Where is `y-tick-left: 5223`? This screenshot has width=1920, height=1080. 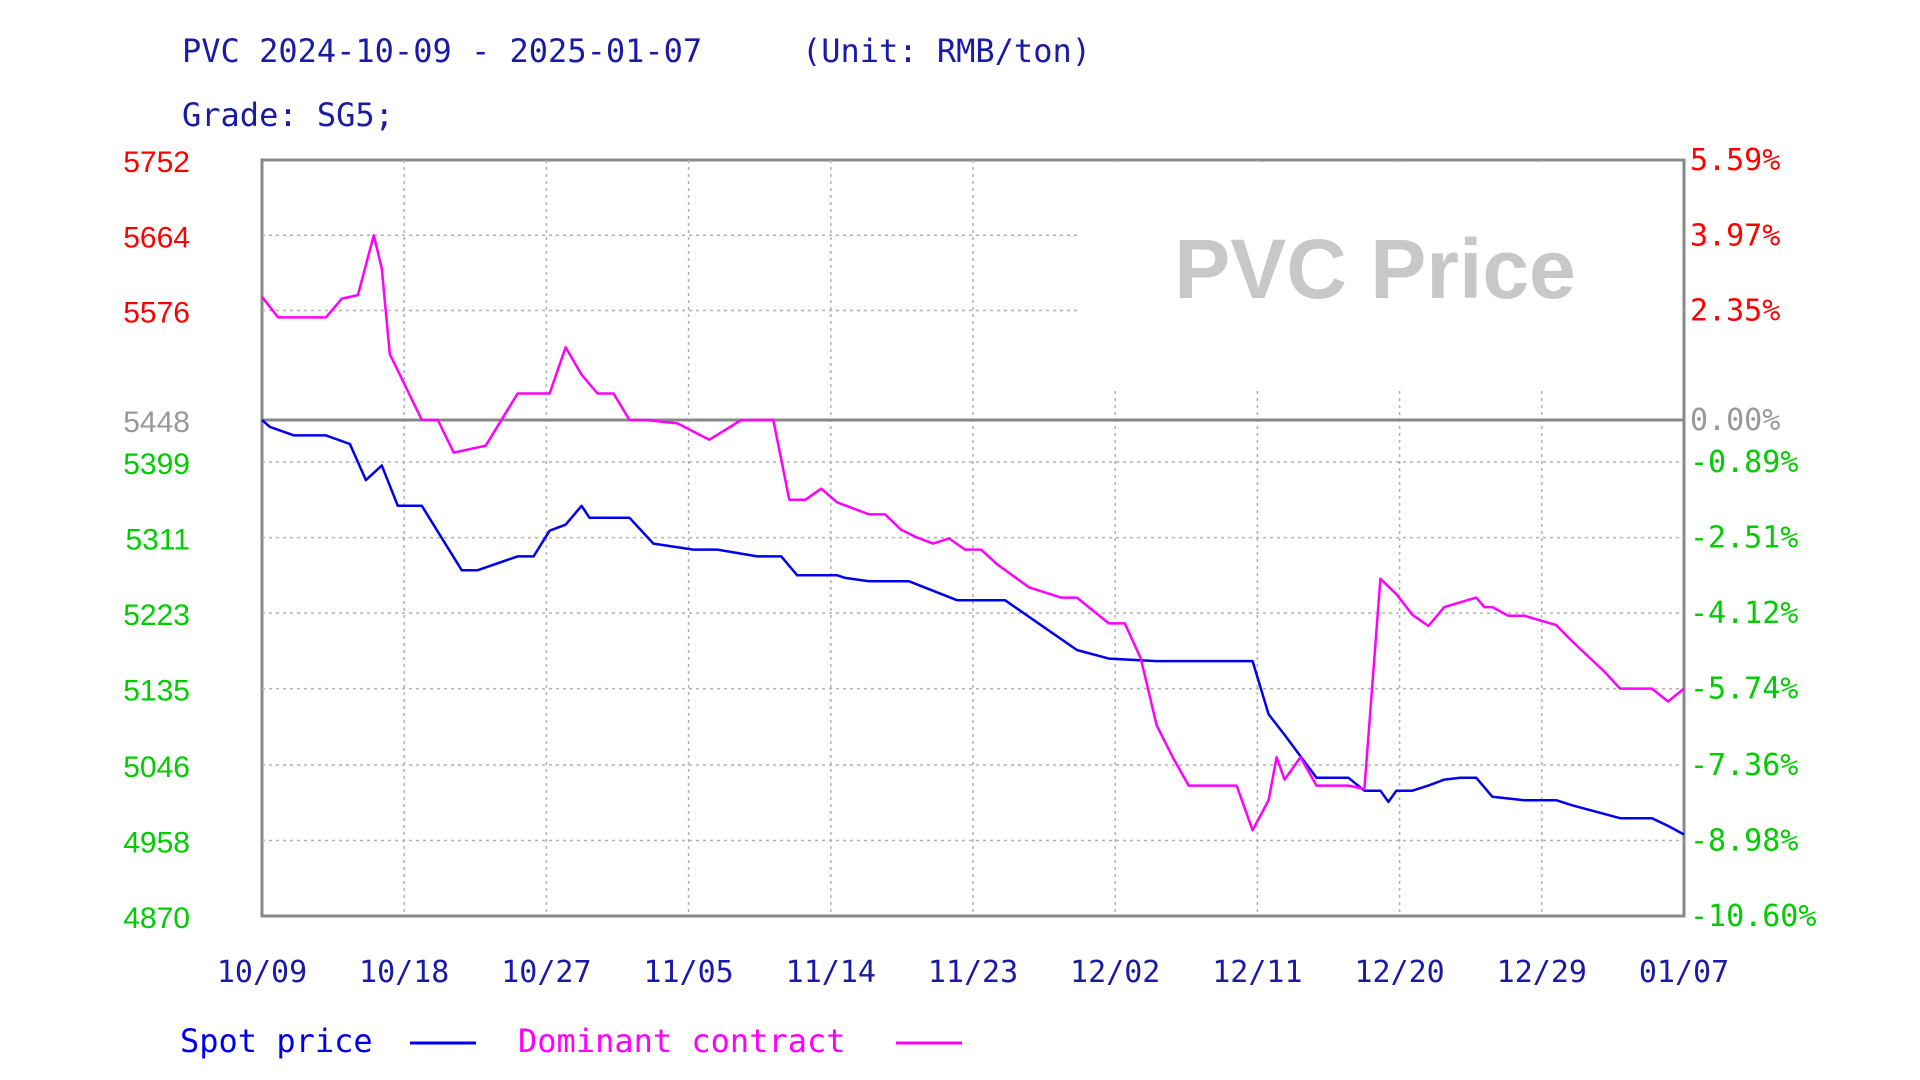
y-tick-left: 5223 is located at coordinates (156, 615).